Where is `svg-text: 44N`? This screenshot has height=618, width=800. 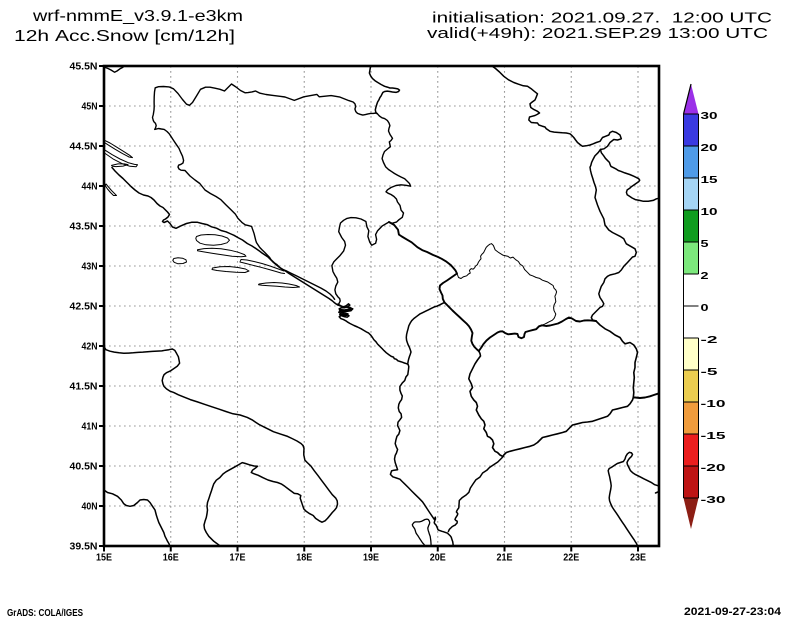
svg-text: 44N is located at coordinates (90, 187).